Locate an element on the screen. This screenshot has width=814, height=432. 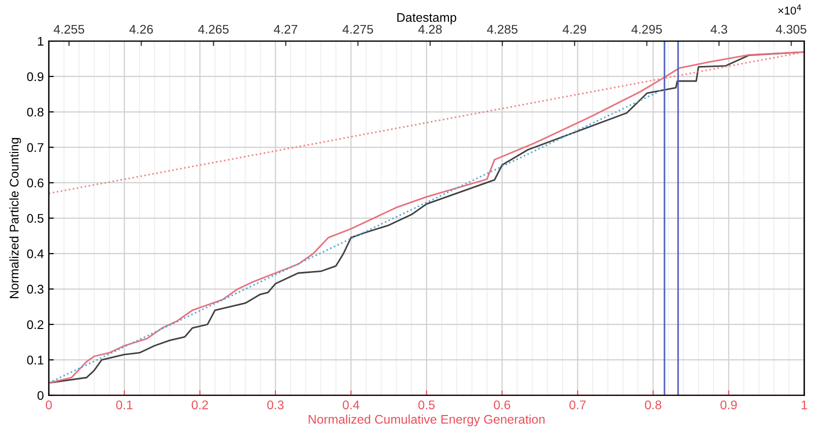
x-tick-label: 0.9 is located at coordinates (728, 405).